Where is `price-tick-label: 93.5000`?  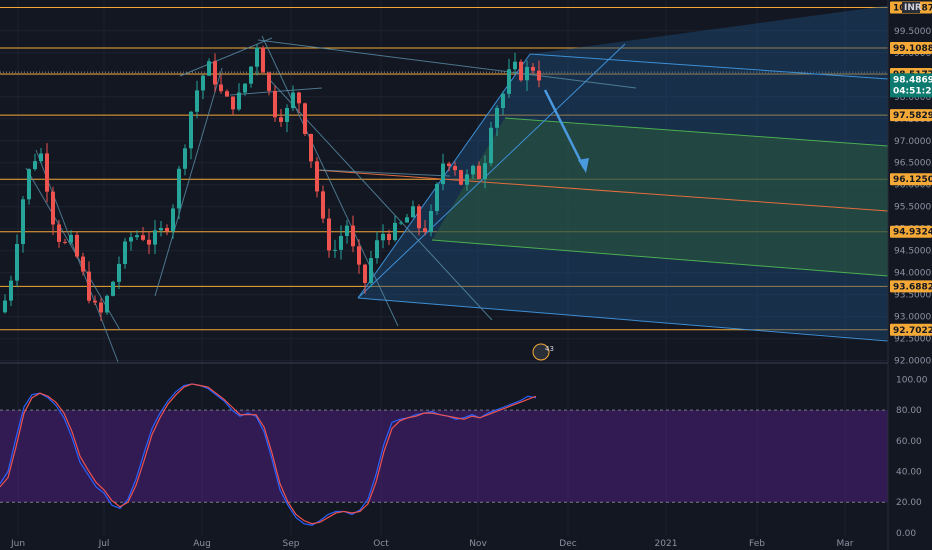 price-tick-label: 93.5000 is located at coordinates (912, 296).